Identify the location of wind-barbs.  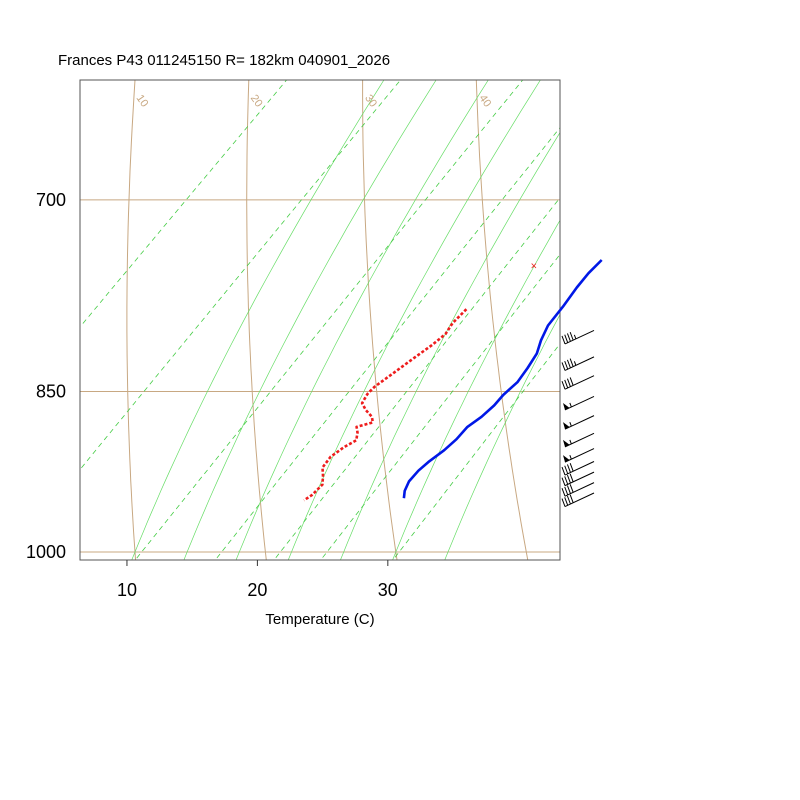
(578, 418).